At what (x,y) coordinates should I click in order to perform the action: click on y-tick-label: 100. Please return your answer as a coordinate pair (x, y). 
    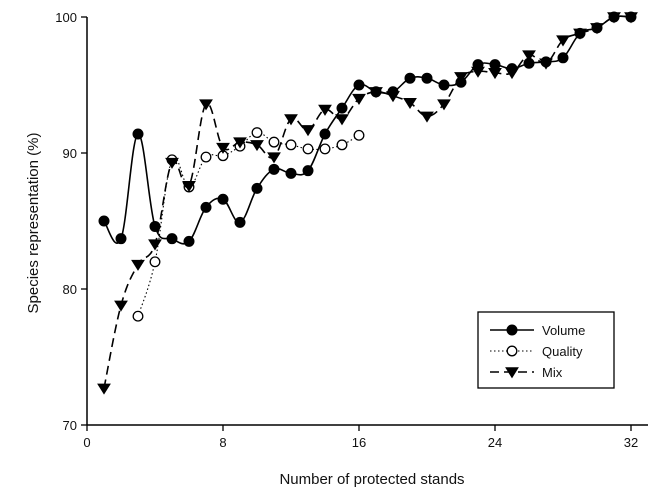
    Looking at the image, I should click on (66, 17).